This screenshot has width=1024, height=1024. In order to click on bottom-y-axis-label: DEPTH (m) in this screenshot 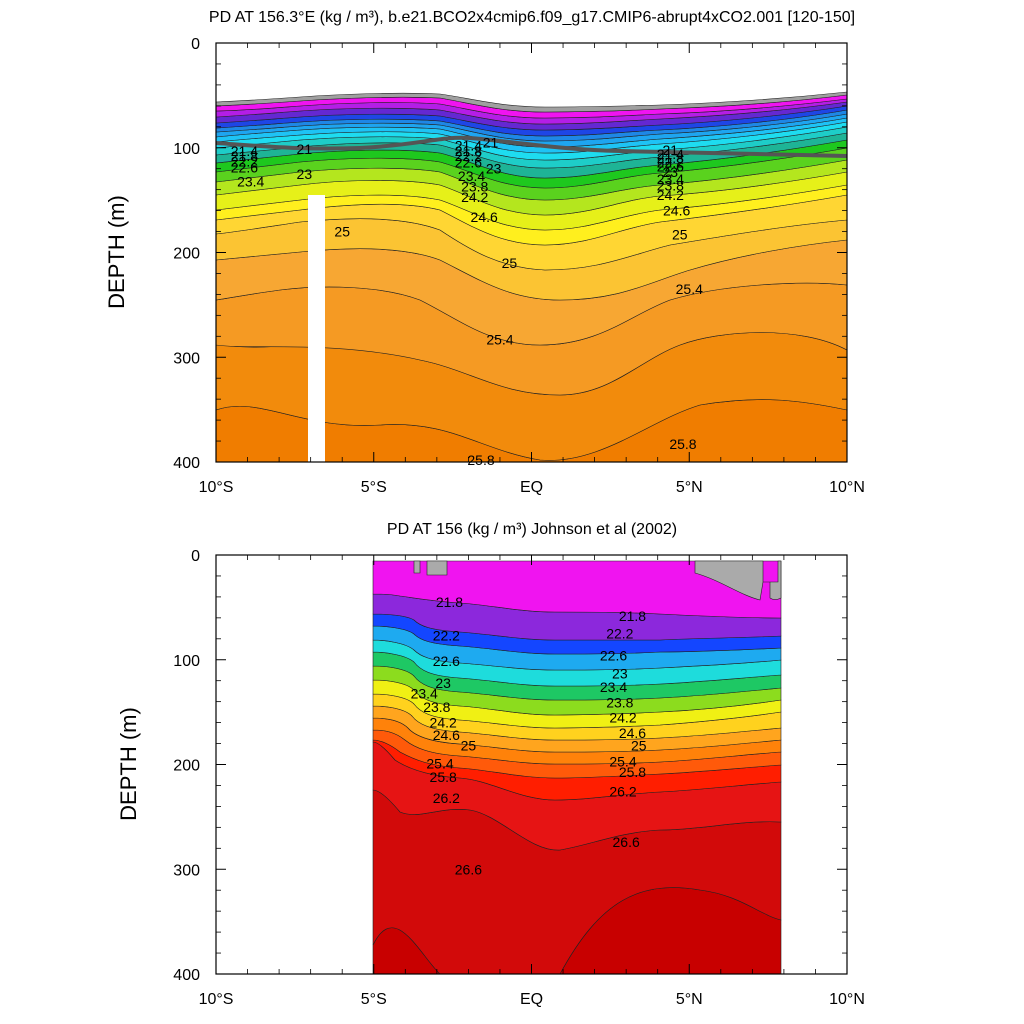, I will do `click(128, 764)`.